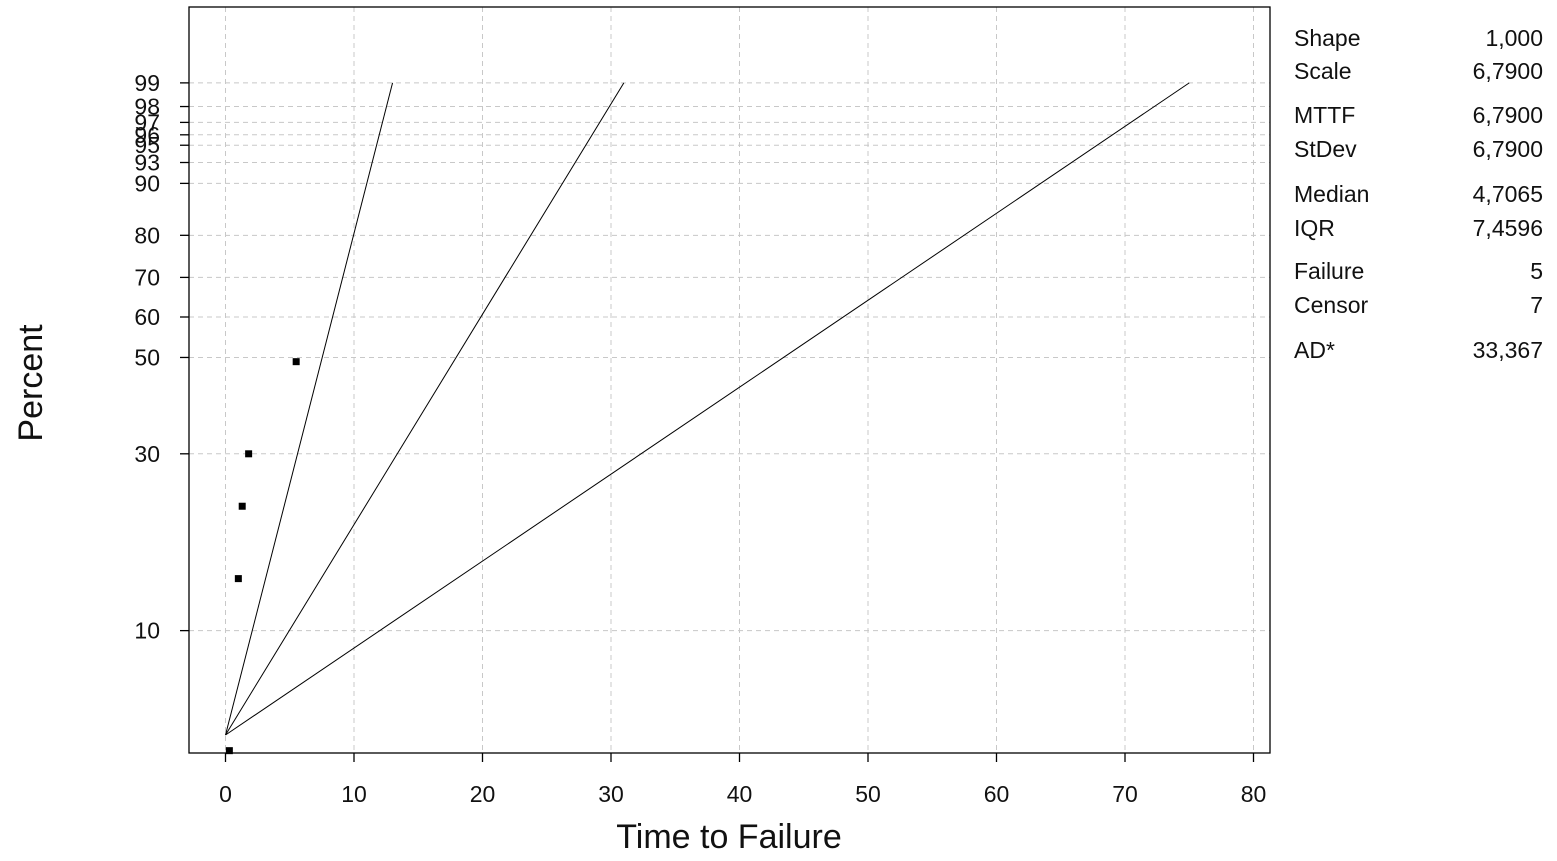 This screenshot has width=1557, height=861. I want to click on stat-value: 7, so click(1536, 305).